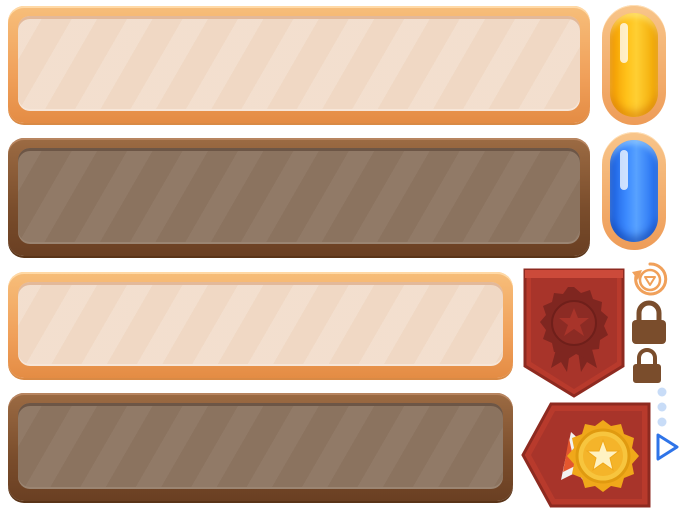 The height and width of the screenshot is (512, 681). I want to click on replay-icon, so click(650, 279).